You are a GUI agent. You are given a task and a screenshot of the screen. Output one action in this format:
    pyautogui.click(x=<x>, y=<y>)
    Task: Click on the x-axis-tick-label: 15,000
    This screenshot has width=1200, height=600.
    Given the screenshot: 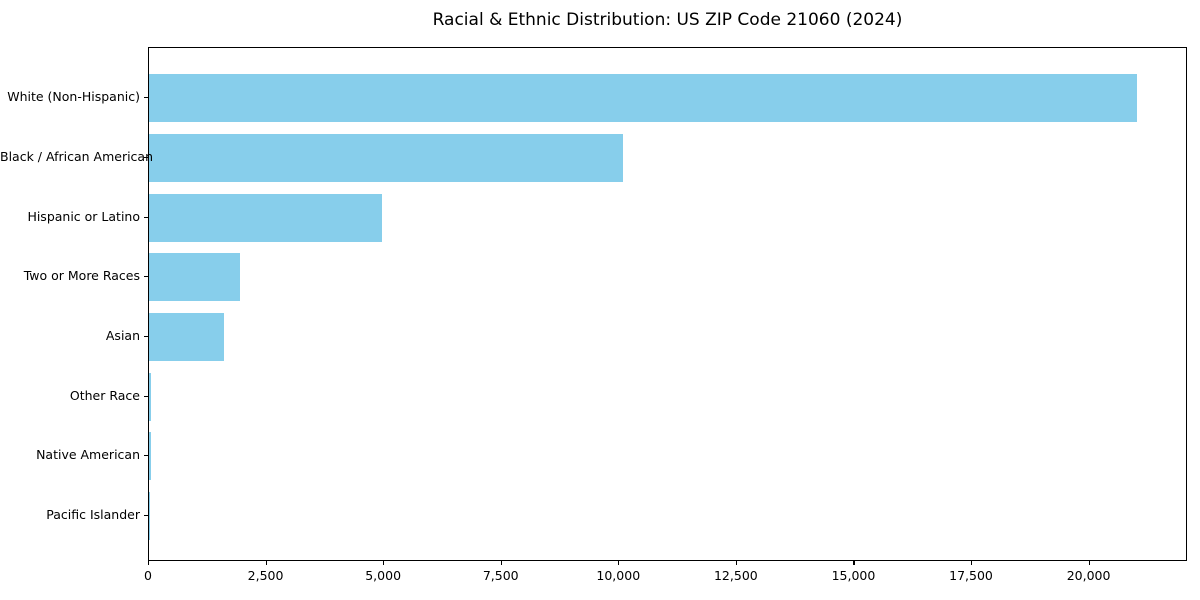 What is the action you would take?
    pyautogui.click(x=853, y=575)
    